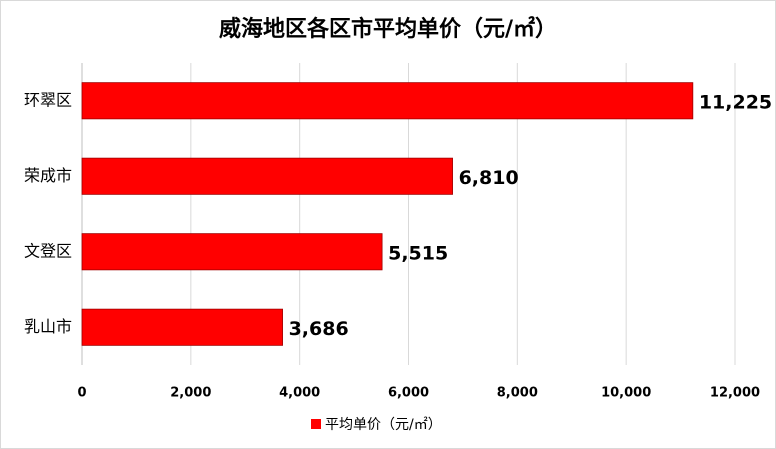 The height and width of the screenshot is (449, 776). I want to click on chart-title: 威海地区各区市平均单价（元/㎡）, so click(388, 29).